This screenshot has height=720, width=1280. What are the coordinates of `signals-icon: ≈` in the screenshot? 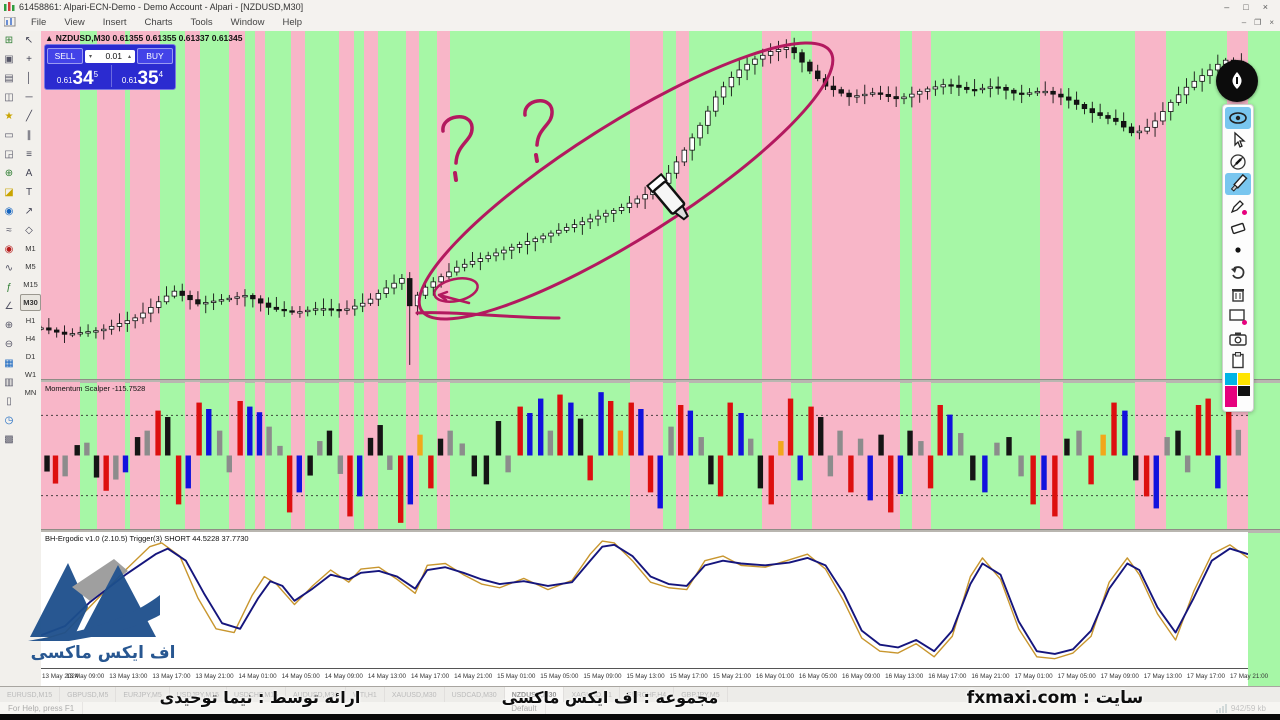 It's located at (9, 230).